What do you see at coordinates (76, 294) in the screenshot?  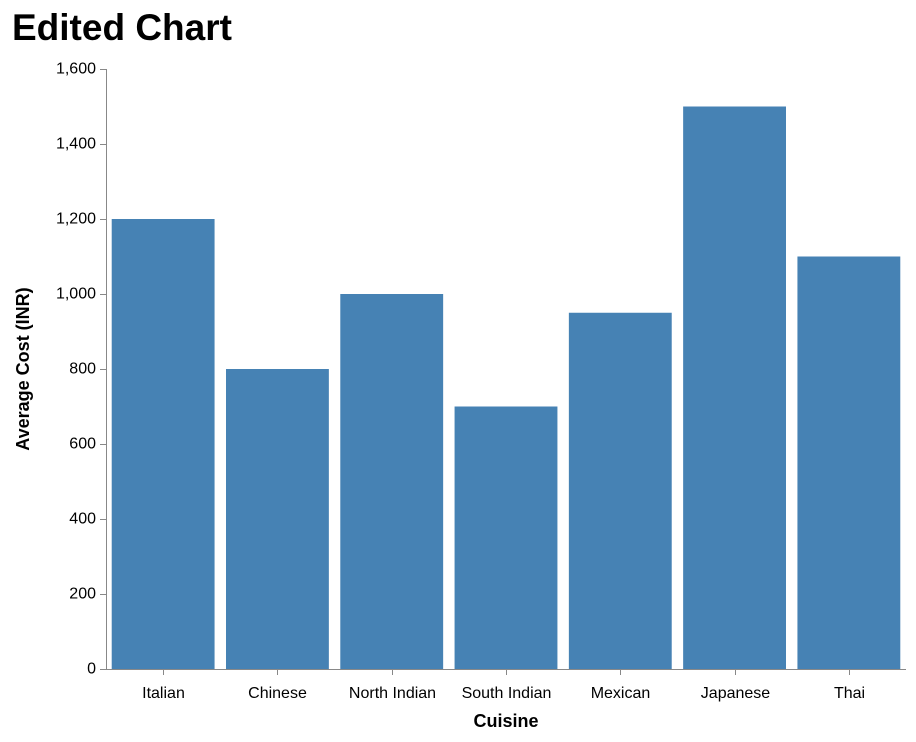 I see `y-tick-label: 1,000` at bounding box center [76, 294].